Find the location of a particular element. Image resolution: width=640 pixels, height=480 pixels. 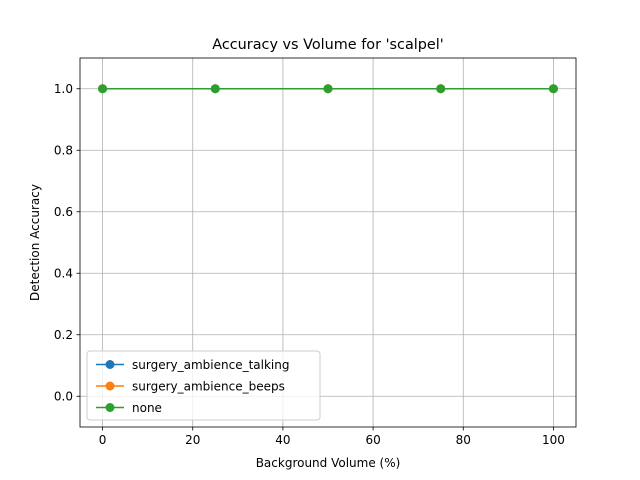

legend-entry: surgery_ambience_talking is located at coordinates (192, 365).